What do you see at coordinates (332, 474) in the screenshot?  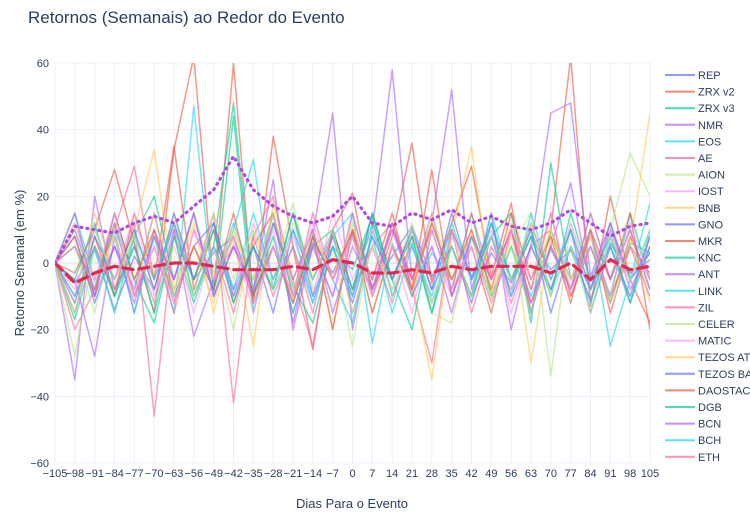 I see `x-tick-label: −7` at bounding box center [332, 474].